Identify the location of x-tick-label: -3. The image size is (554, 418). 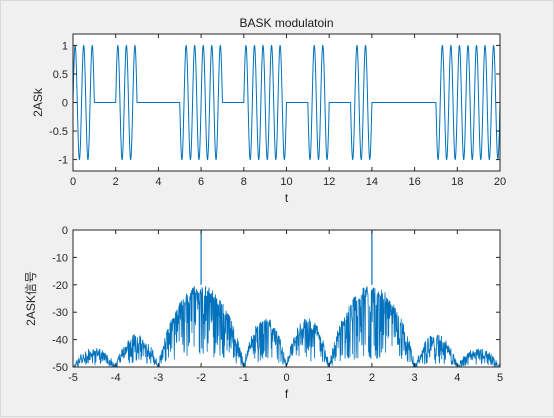
(159, 378).